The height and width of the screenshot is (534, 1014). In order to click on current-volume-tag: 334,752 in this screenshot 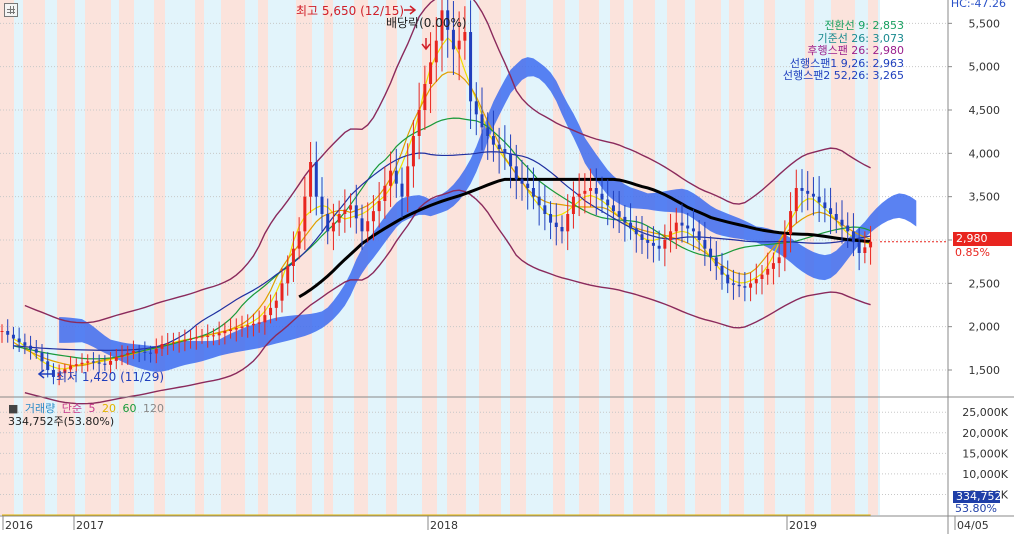, I will do `click(977, 497)`.